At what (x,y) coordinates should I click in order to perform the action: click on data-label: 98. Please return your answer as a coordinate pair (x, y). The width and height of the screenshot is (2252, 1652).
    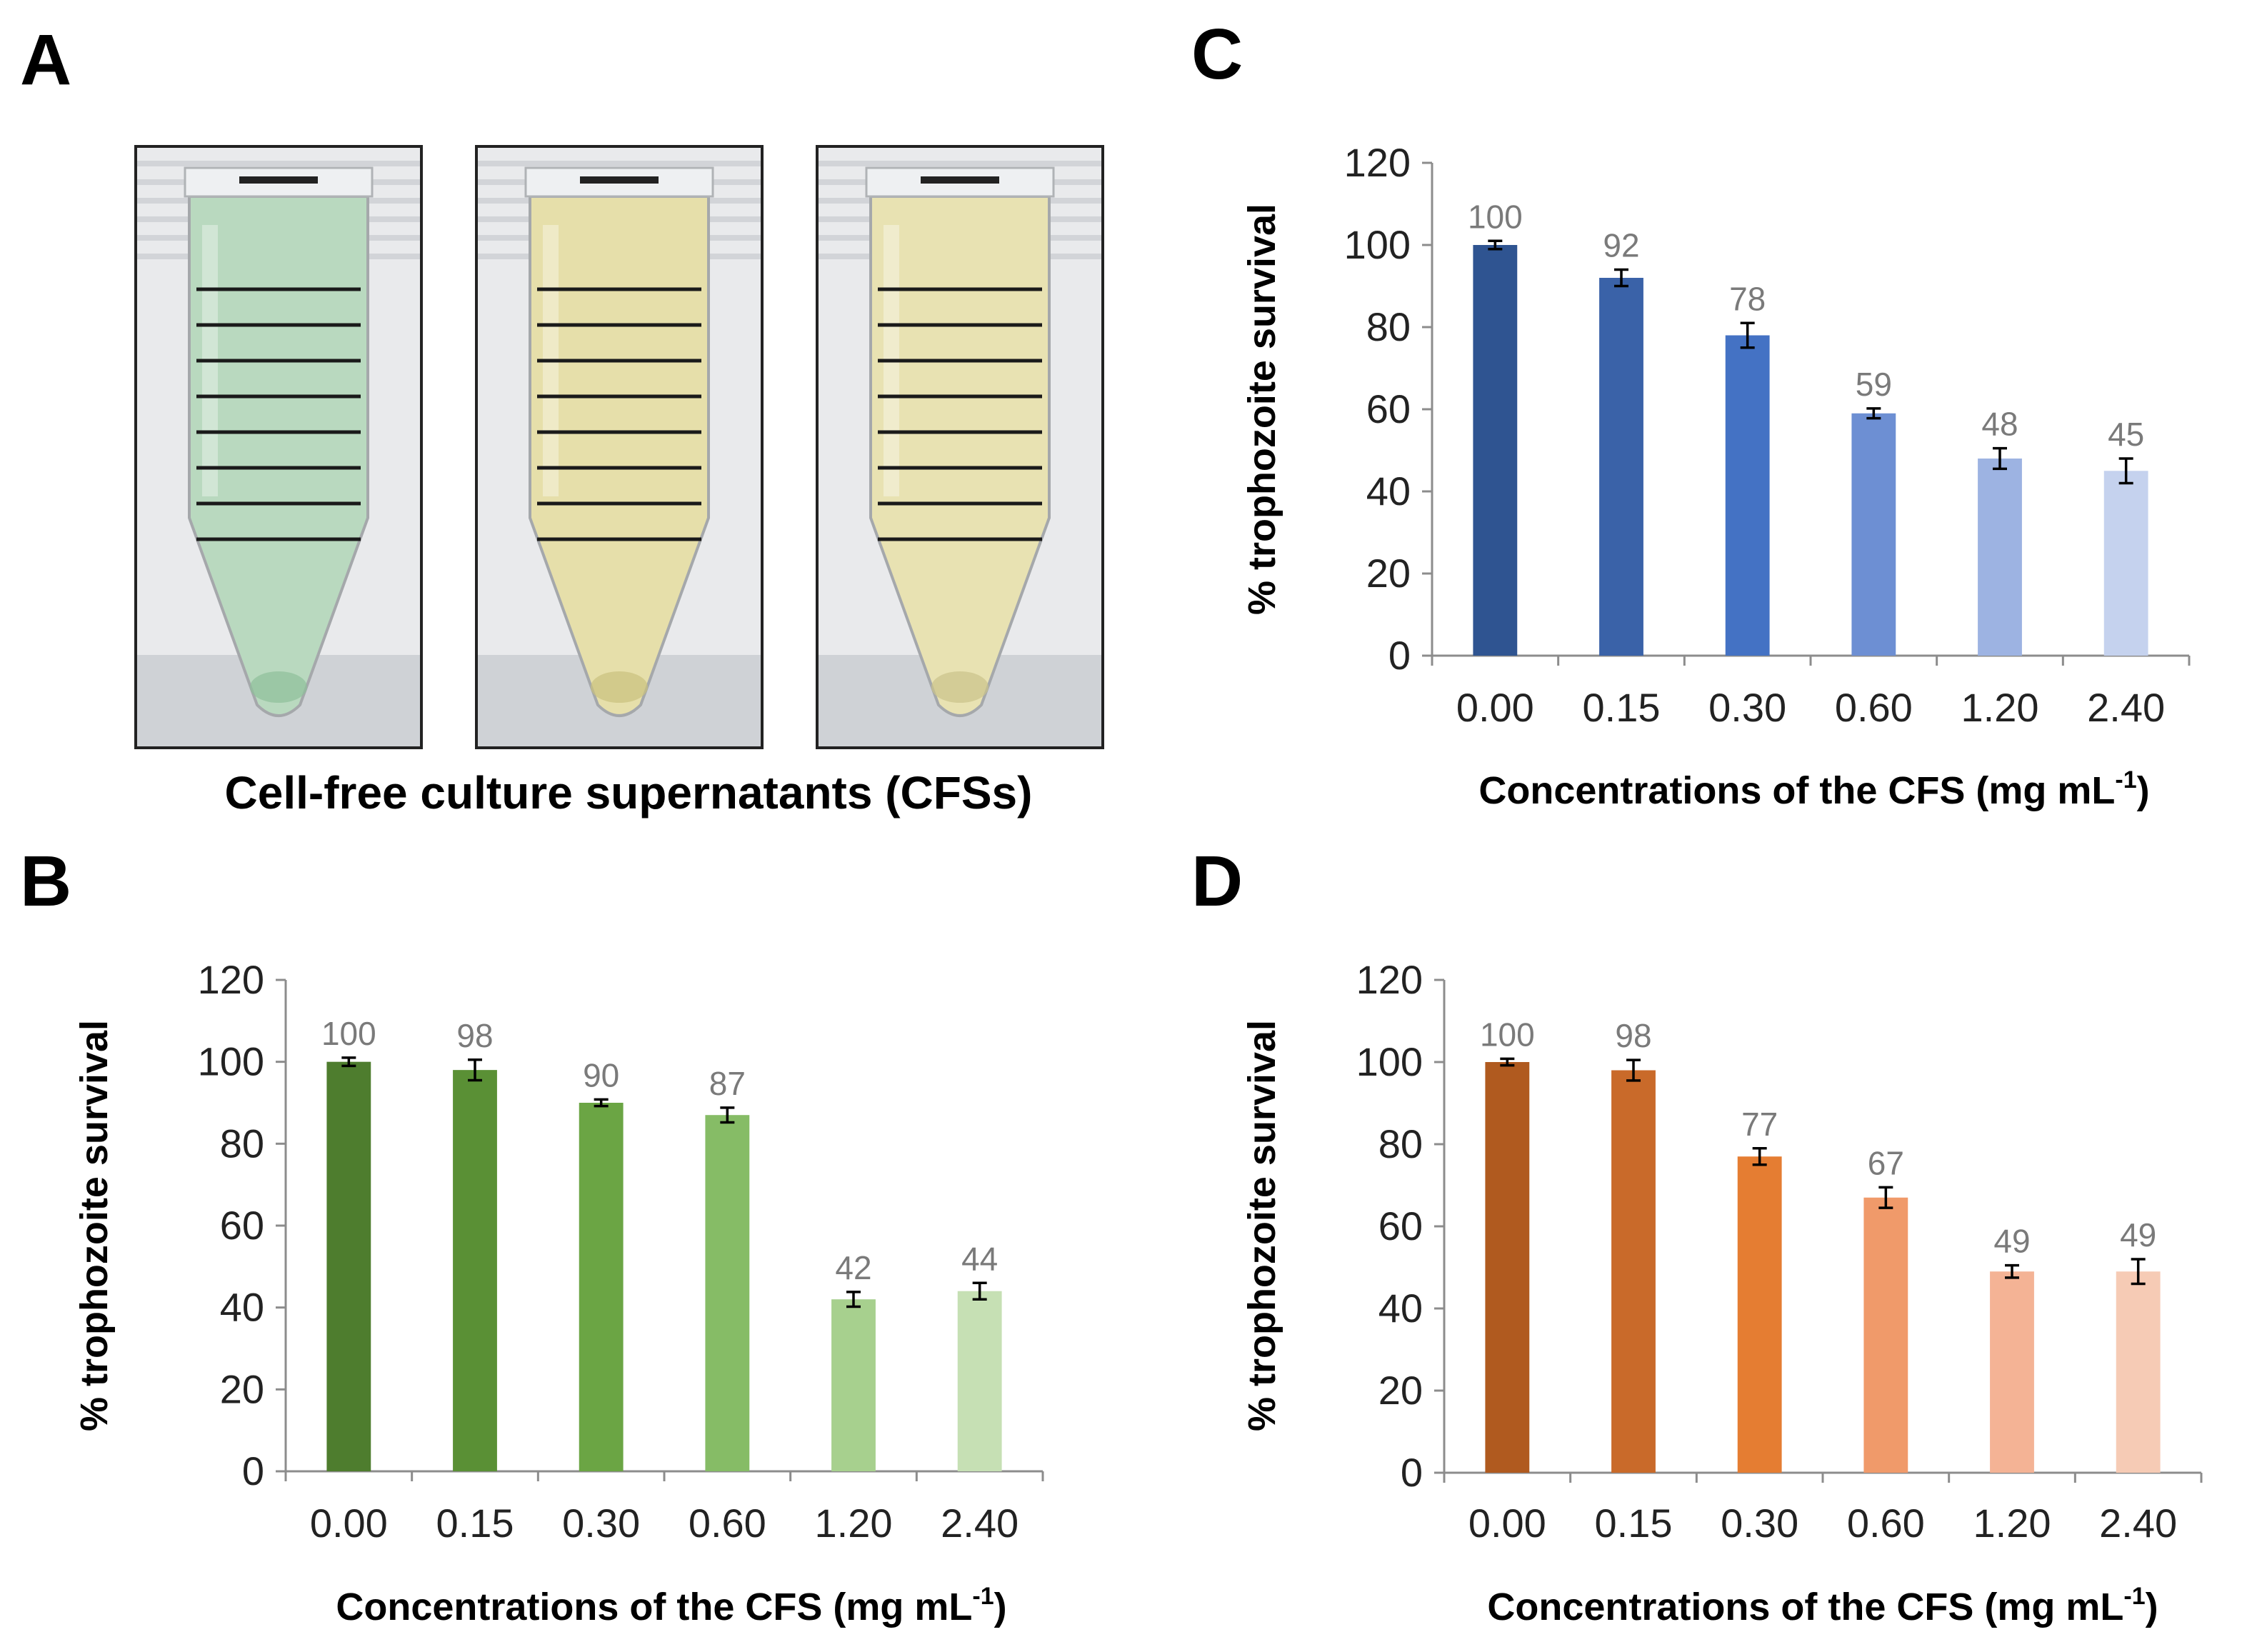
    Looking at the image, I should click on (475, 1035).